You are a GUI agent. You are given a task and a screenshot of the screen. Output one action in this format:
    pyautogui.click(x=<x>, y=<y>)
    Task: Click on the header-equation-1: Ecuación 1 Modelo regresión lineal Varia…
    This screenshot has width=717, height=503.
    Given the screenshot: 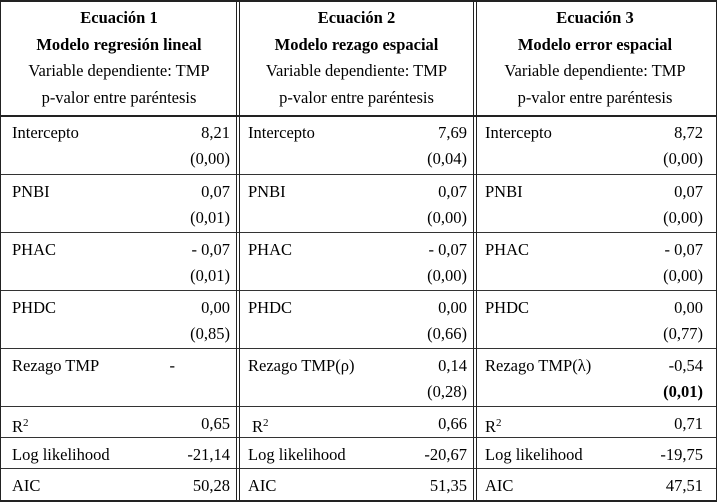 What is the action you would take?
    pyautogui.click(x=119, y=58)
    